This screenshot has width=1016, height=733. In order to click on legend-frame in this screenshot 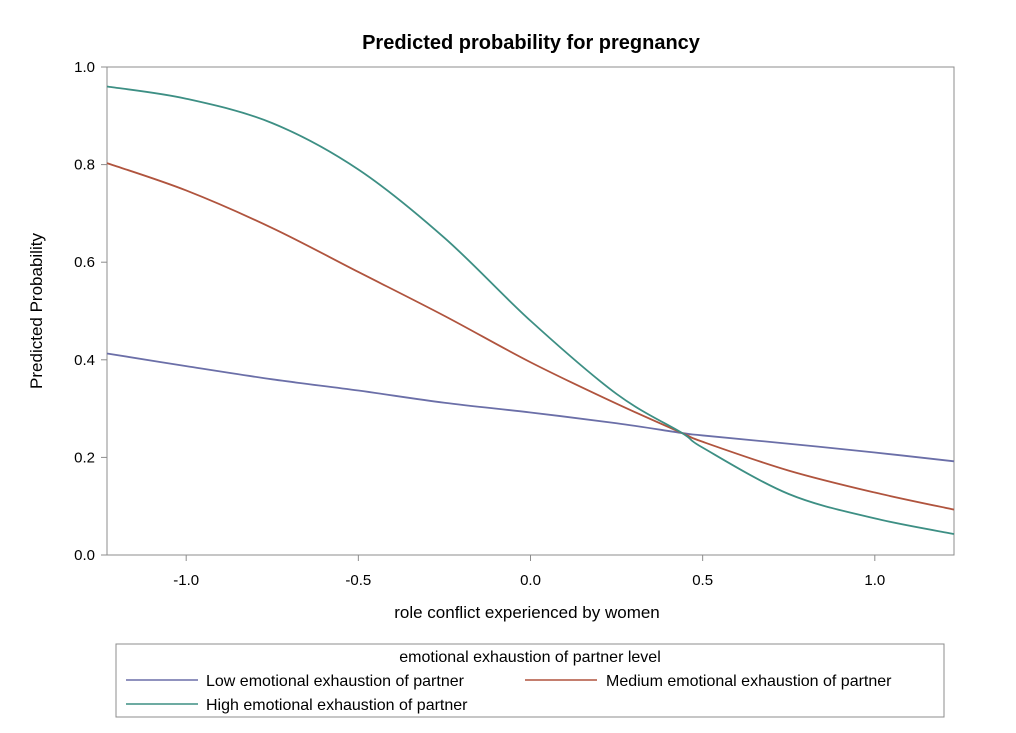, I will do `click(530, 680)`.